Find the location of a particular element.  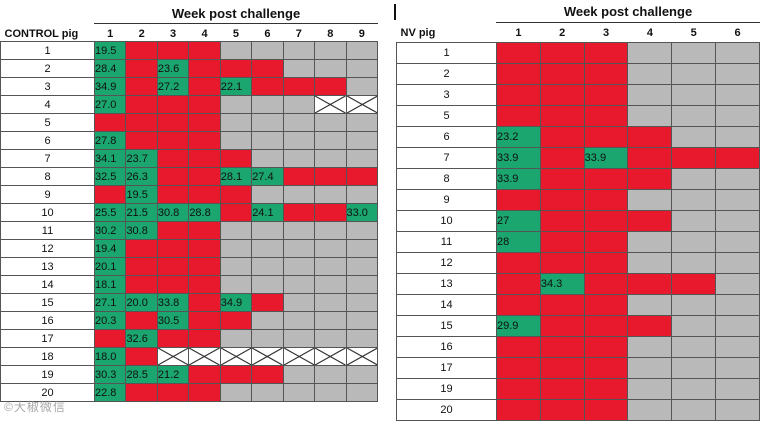

control-table-row: 19 30.3 28.5 21.2 is located at coordinates (189, 374).